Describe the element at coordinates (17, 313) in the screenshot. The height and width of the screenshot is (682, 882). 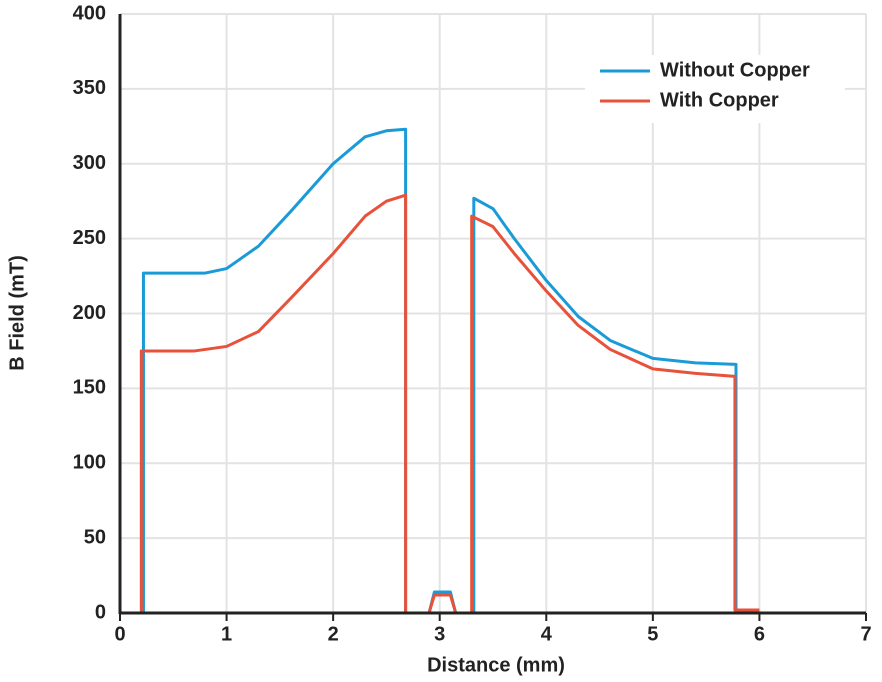
I see `y-axis-label: B Field (mT)` at that location.